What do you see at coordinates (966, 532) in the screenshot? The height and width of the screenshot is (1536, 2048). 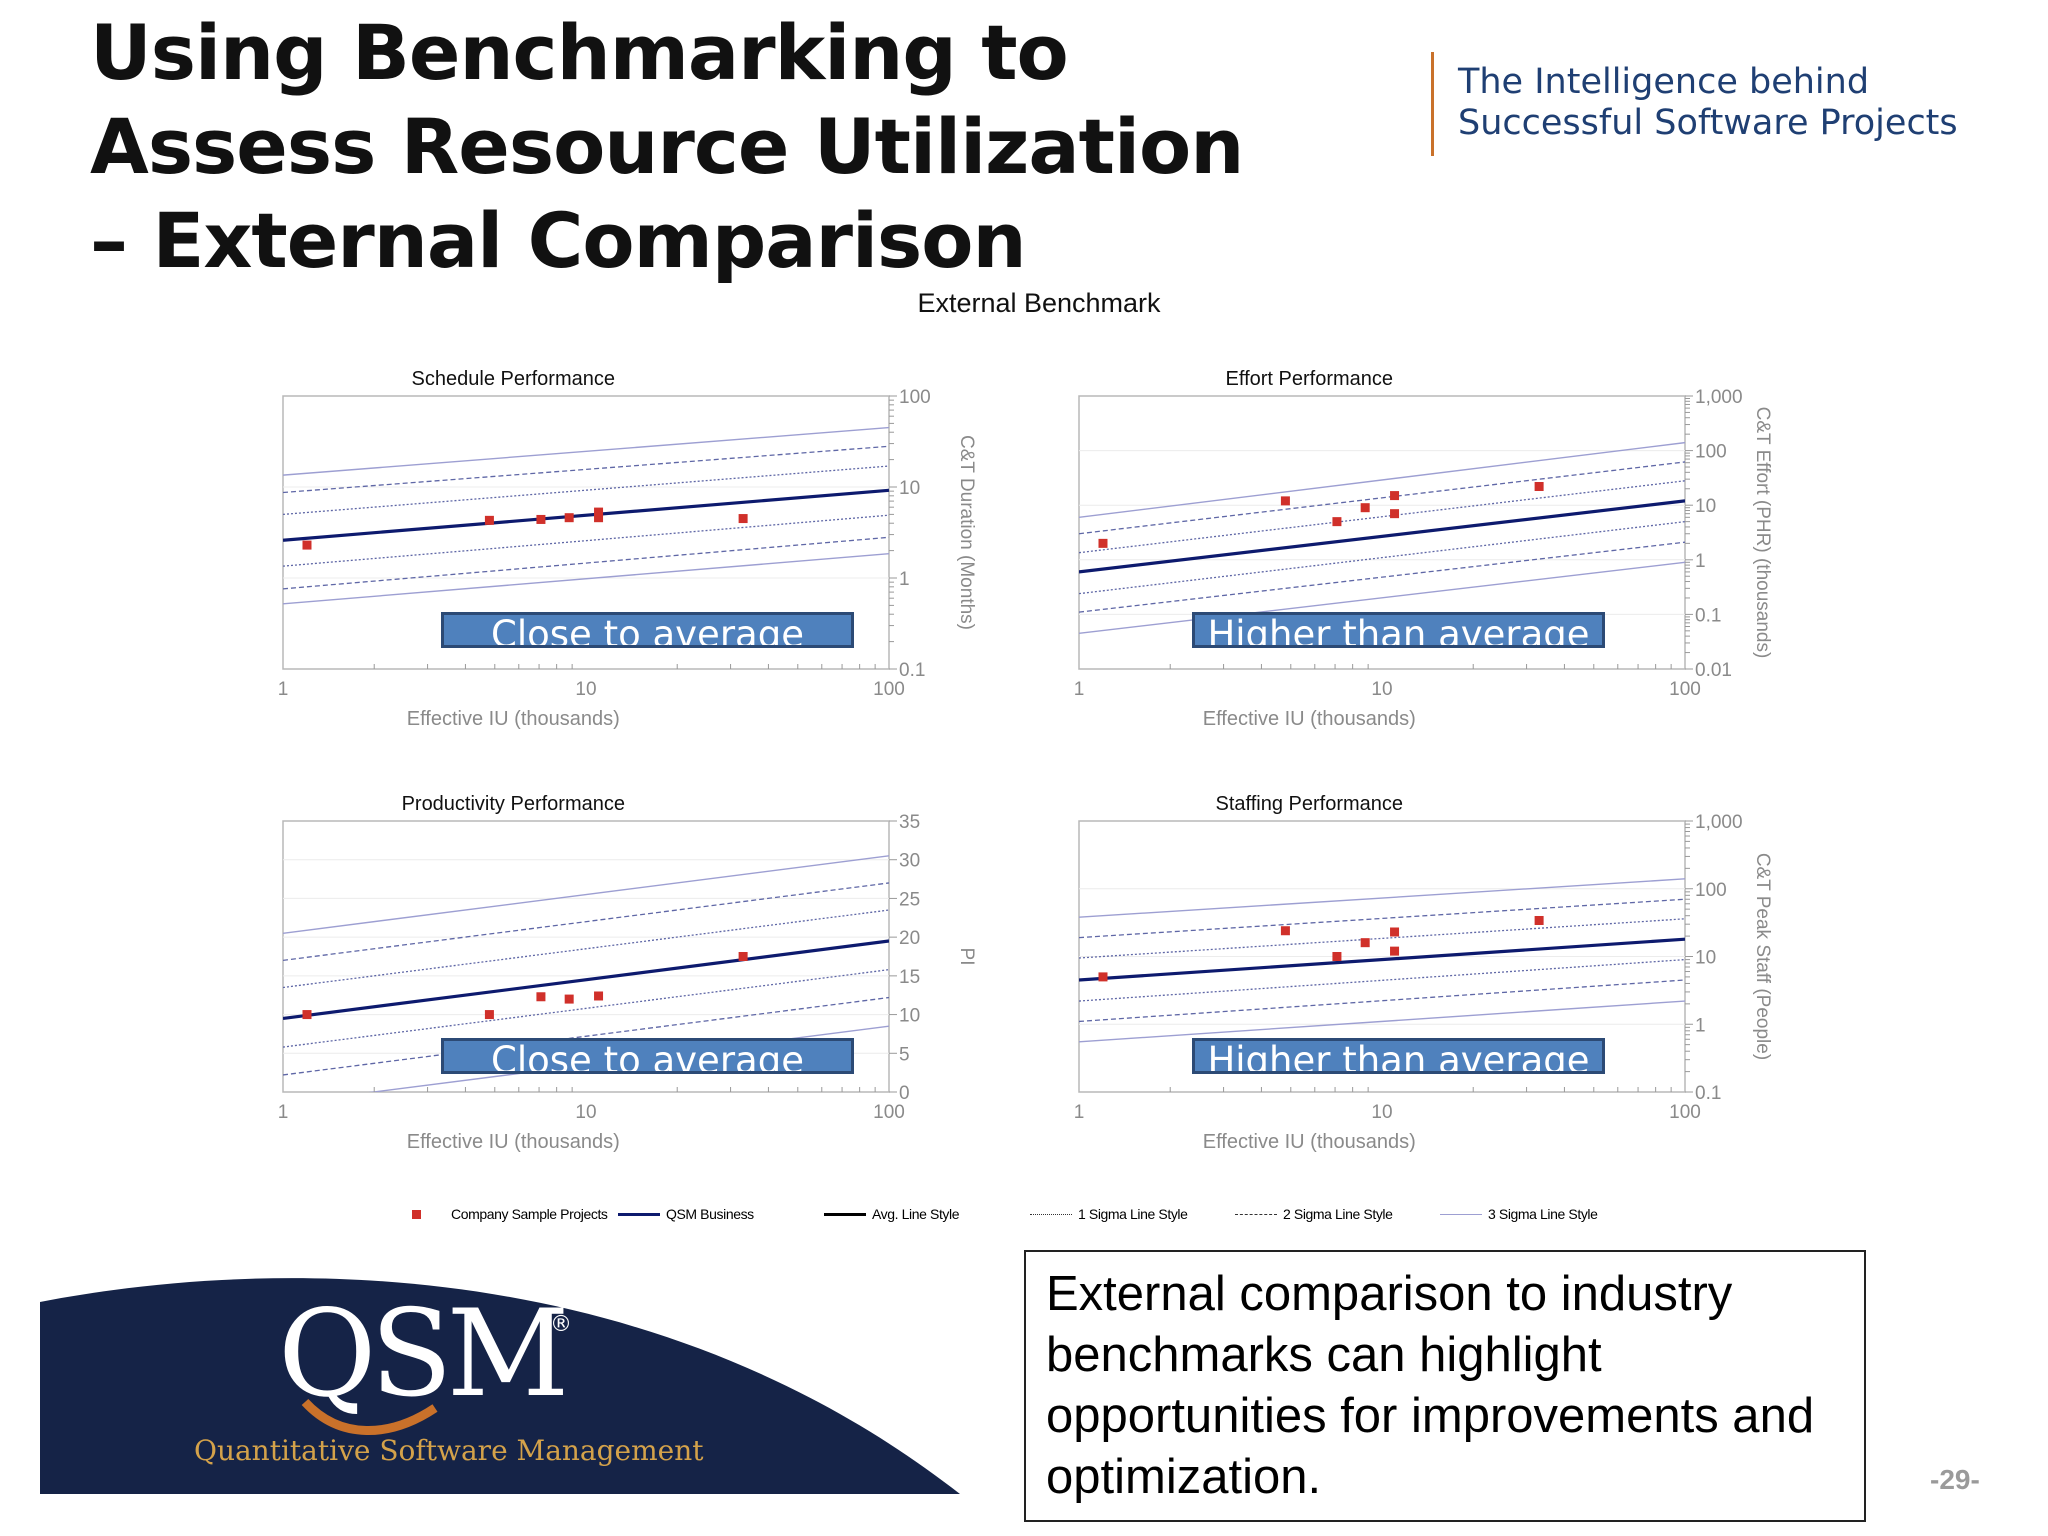 I see `y-axis-label: C&T Duration (Months)` at bounding box center [966, 532].